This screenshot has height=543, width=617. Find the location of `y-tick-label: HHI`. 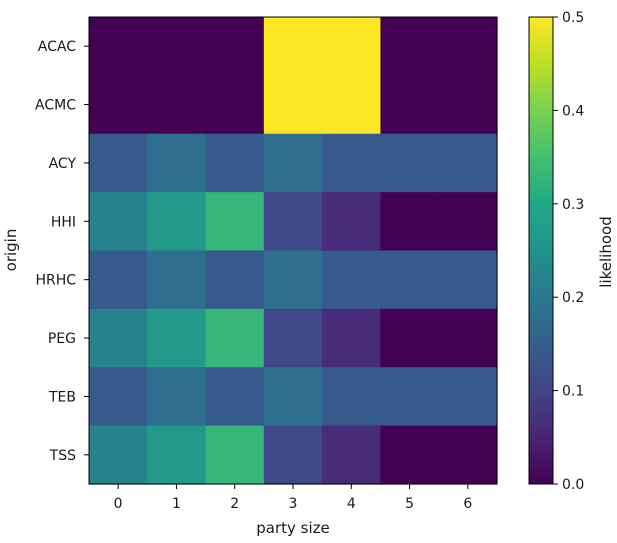

y-tick-label: HHI is located at coordinates (63, 222).